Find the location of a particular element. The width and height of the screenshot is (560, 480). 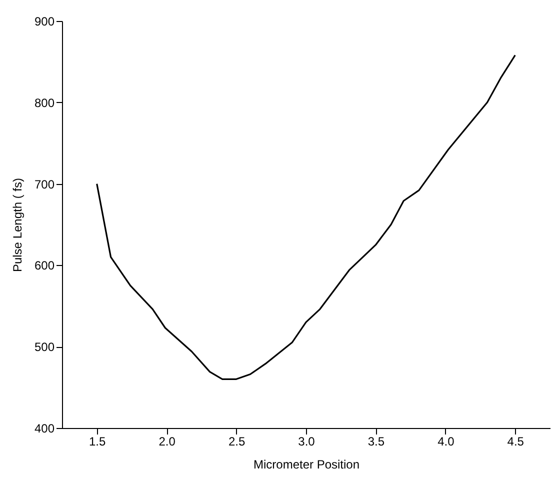

y-tick-label: 900 is located at coordinates (44, 21).